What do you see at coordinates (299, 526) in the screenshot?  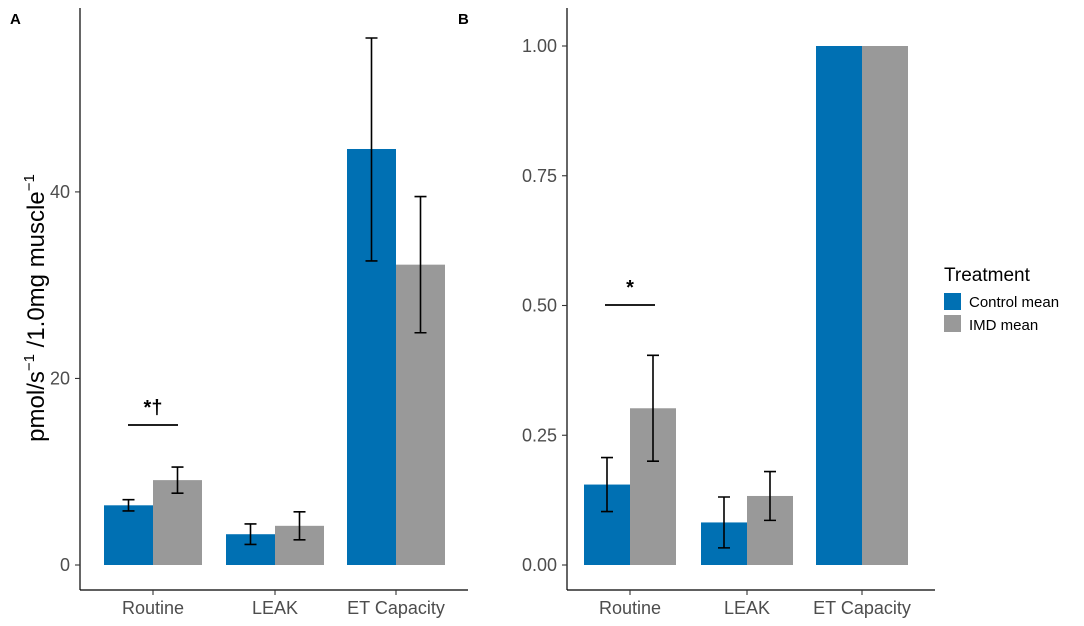 I see `panel-a-errorbar-leak-imd` at bounding box center [299, 526].